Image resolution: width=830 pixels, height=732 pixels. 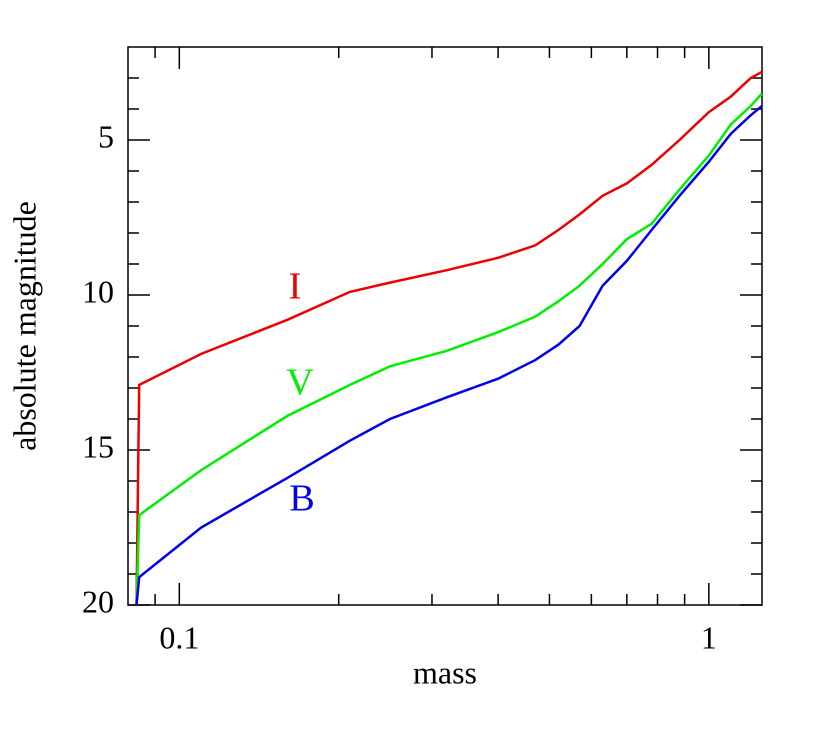 What do you see at coordinates (301, 499) in the screenshot?
I see `series-label: B` at bounding box center [301, 499].